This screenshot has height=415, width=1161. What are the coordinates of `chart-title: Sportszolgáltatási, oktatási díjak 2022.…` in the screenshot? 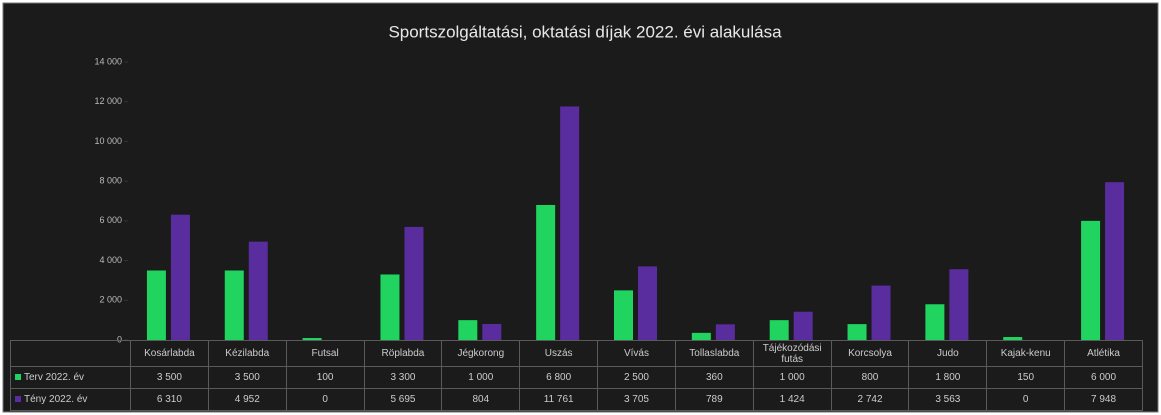 It's located at (585, 31).